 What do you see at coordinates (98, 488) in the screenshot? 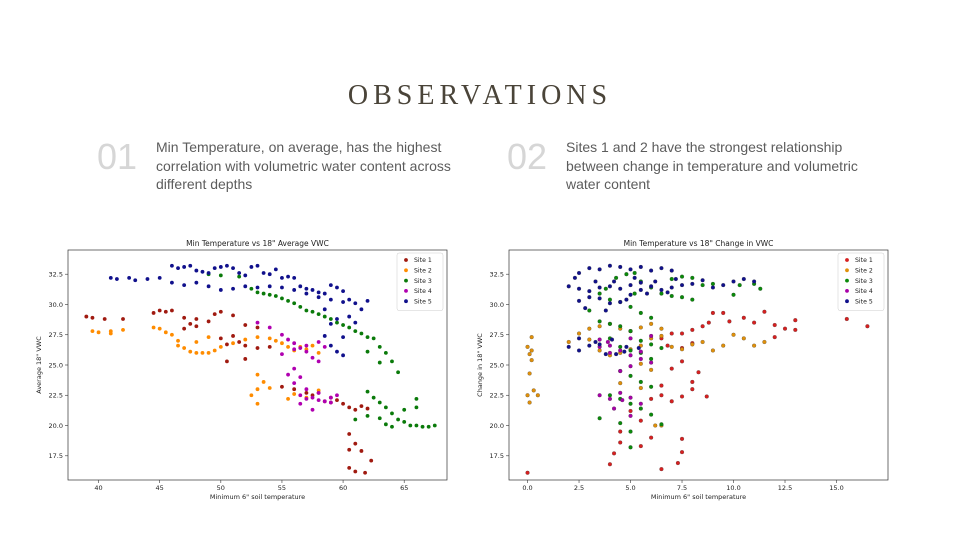
I see `x-tick-label: 40` at bounding box center [98, 488].